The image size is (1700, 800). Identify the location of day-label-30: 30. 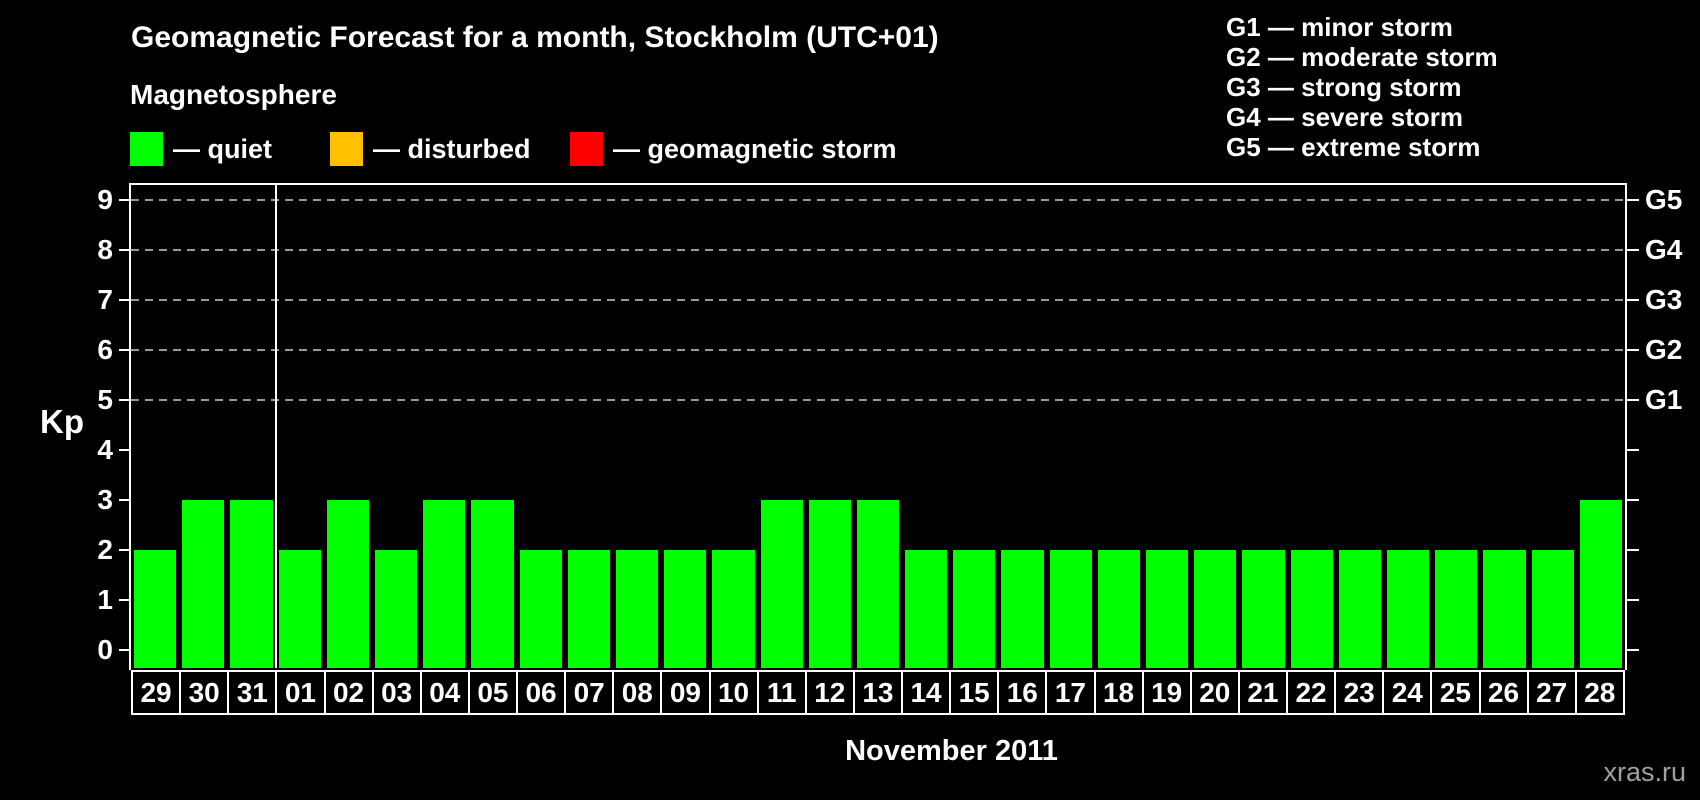
(204, 692).